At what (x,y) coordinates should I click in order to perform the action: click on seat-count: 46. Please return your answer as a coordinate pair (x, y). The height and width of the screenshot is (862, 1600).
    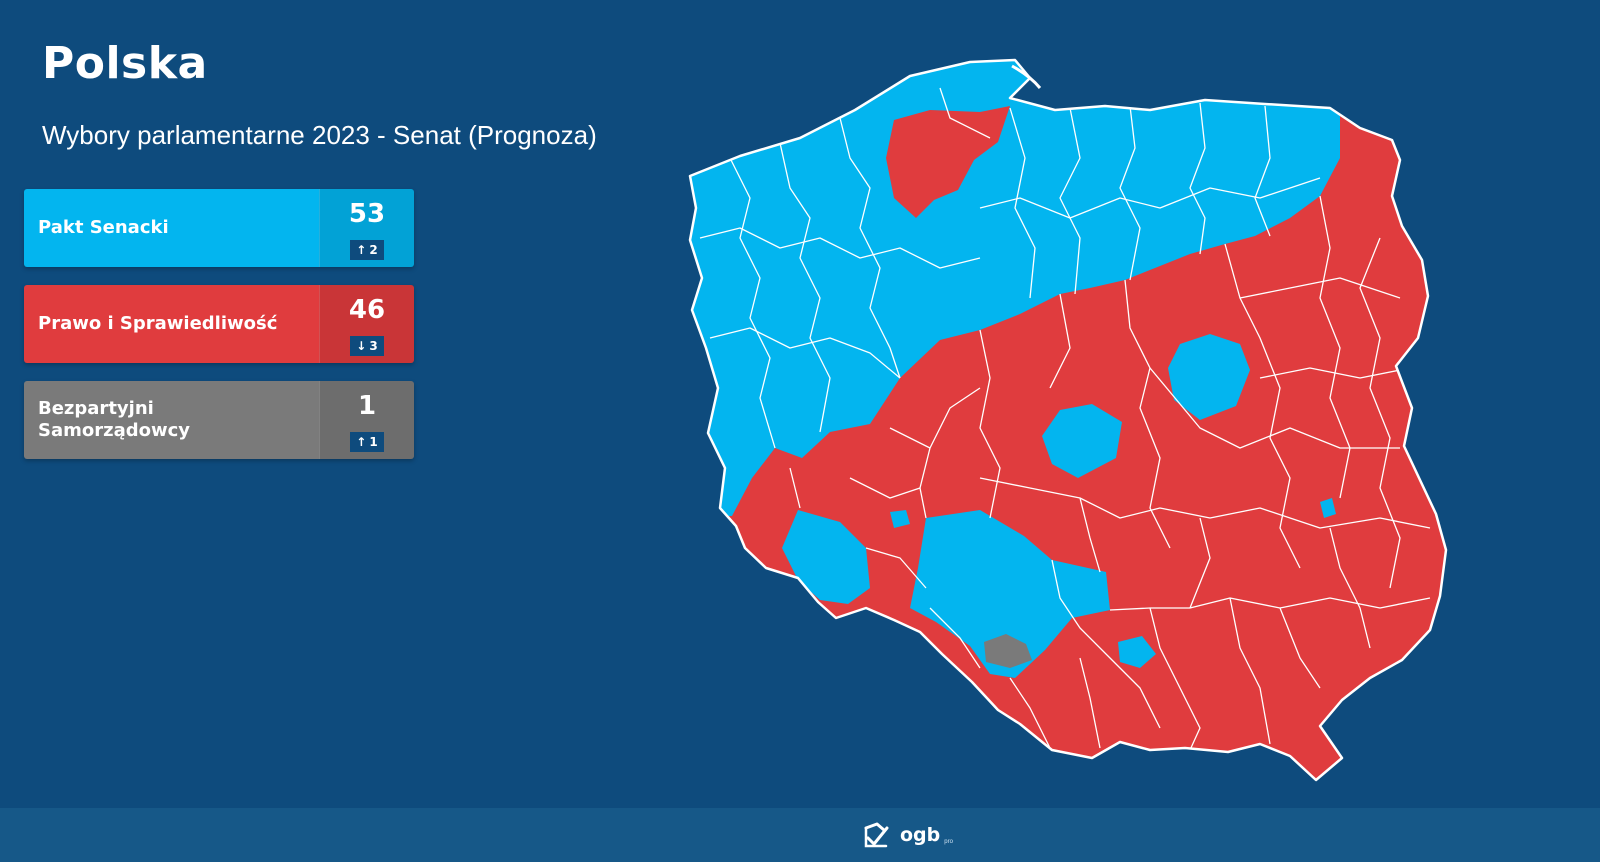
    Looking at the image, I should click on (367, 310).